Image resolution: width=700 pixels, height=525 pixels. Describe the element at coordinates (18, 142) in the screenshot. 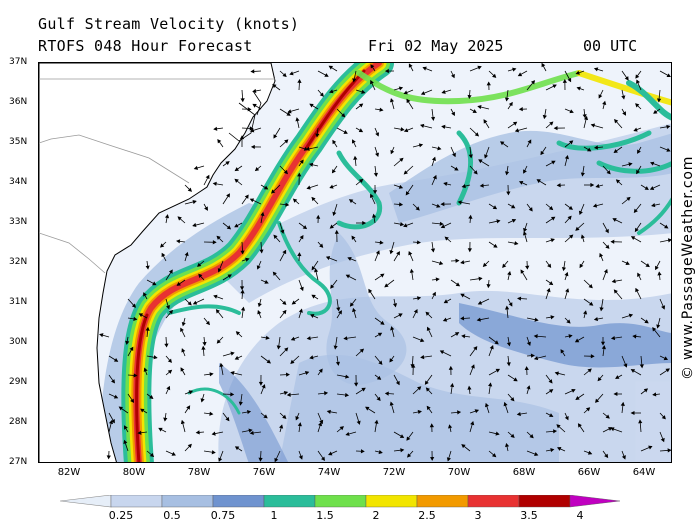

I see `lat-label: 35N` at that location.